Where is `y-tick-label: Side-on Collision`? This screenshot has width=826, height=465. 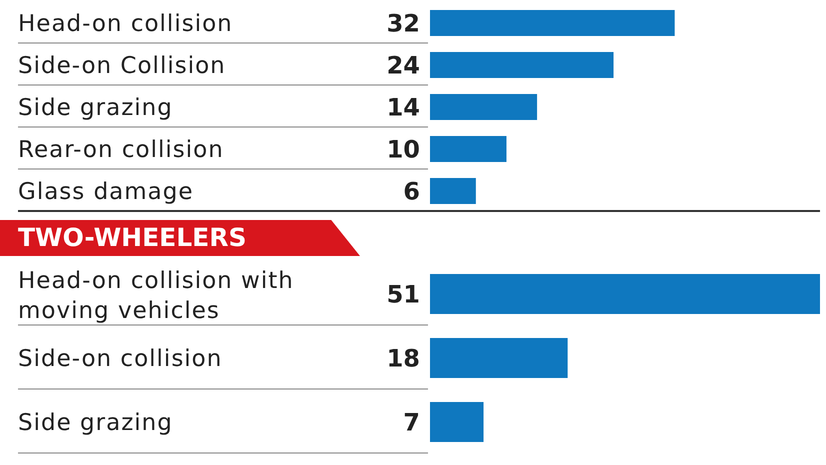 y-tick-label: Side-on Collision is located at coordinates (122, 66).